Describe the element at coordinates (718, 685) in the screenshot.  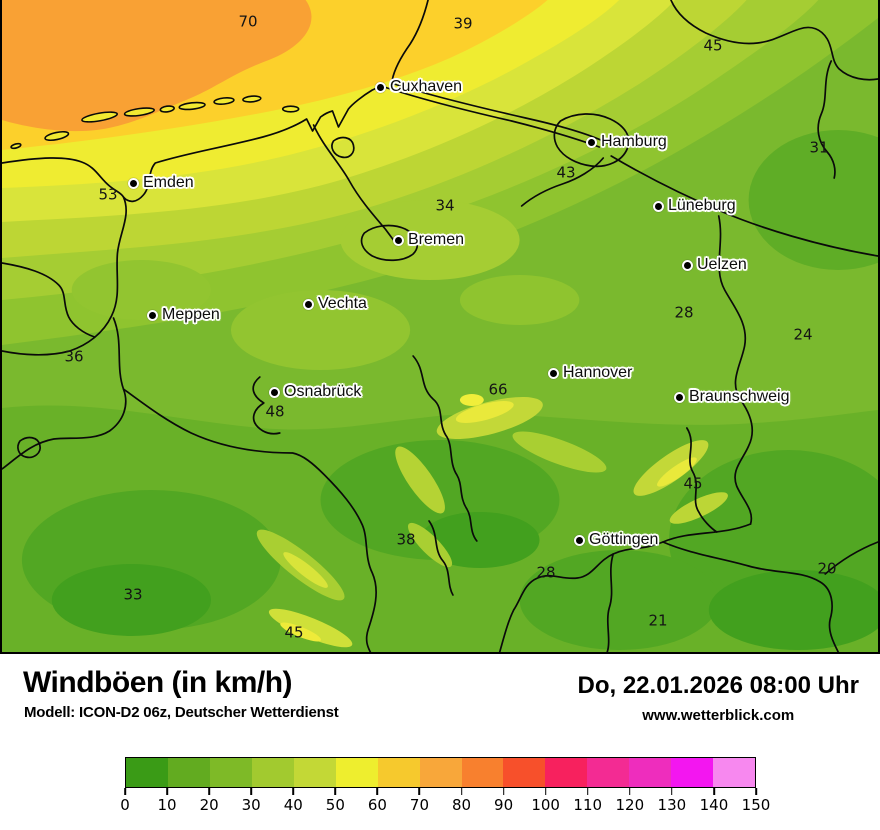
I see `forecast-datetime: Do, 22.01.2026 08:00 Uhr` at that location.